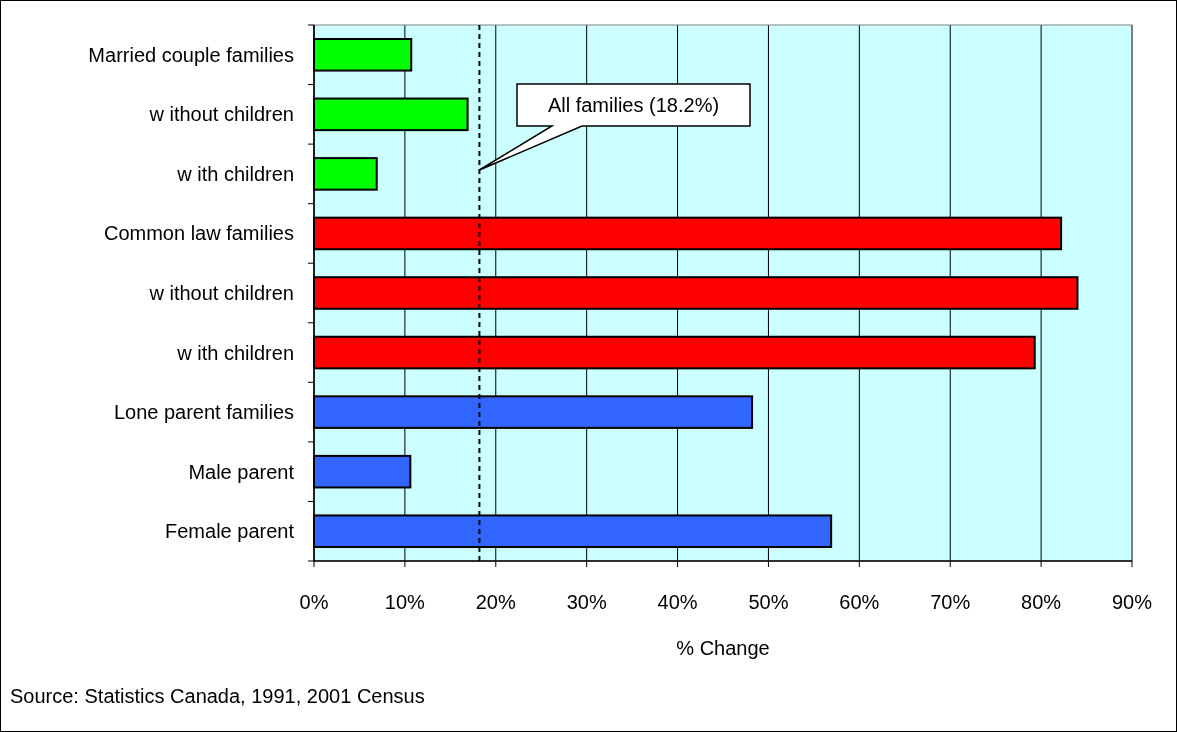  Describe the element at coordinates (633, 105) in the screenshot. I see `ref-line-label: All families (18.2%)` at that location.